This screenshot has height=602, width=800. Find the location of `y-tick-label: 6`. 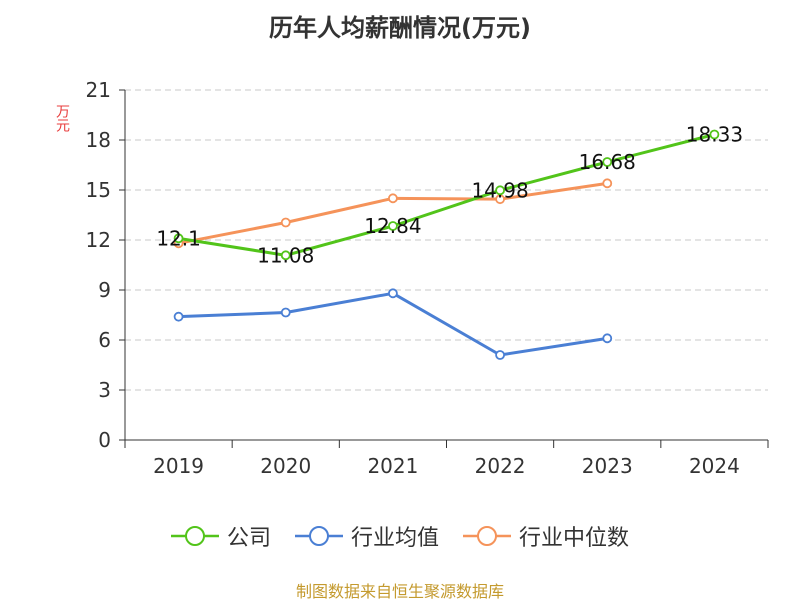

y-tick-label: 6 is located at coordinates (104, 340).